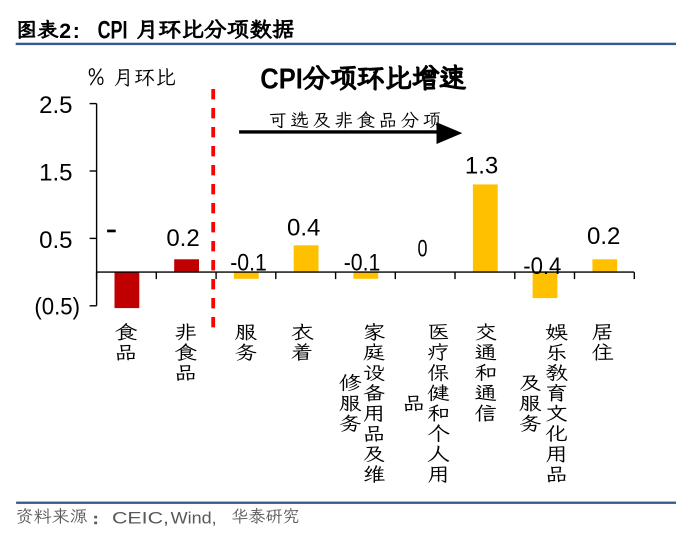 The image size is (689, 543). What do you see at coordinates (65, 31) in the screenshot?
I see `svg-text: 2` at bounding box center [65, 31].